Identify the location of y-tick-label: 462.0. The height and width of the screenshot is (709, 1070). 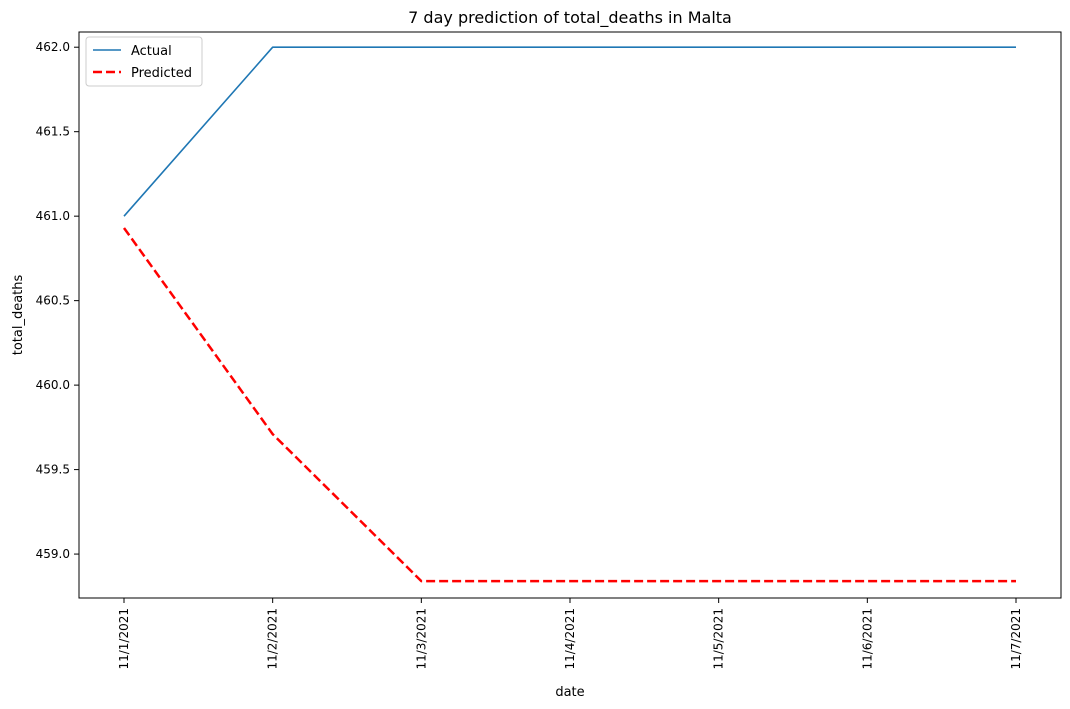
(53, 47).